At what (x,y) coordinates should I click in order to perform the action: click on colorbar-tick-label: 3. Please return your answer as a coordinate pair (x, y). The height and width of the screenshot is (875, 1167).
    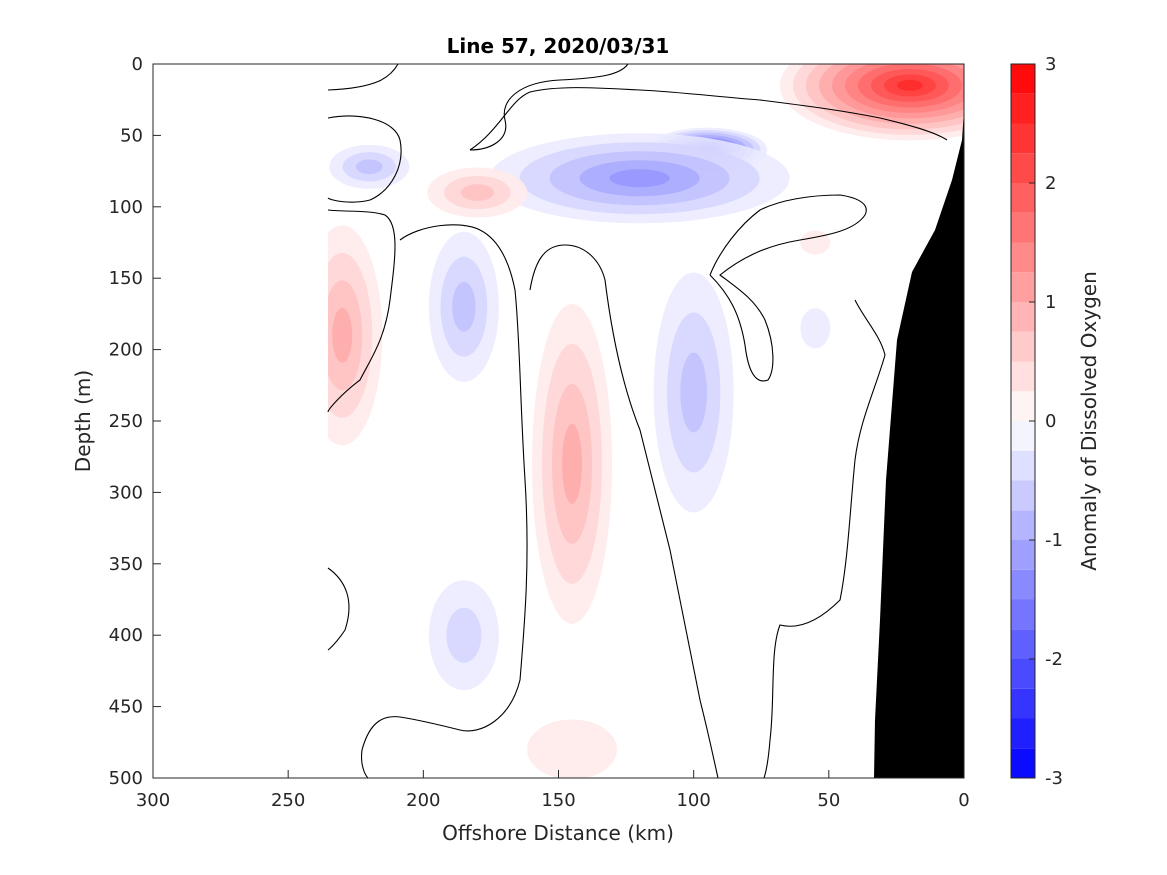
    Looking at the image, I should click on (1050, 64).